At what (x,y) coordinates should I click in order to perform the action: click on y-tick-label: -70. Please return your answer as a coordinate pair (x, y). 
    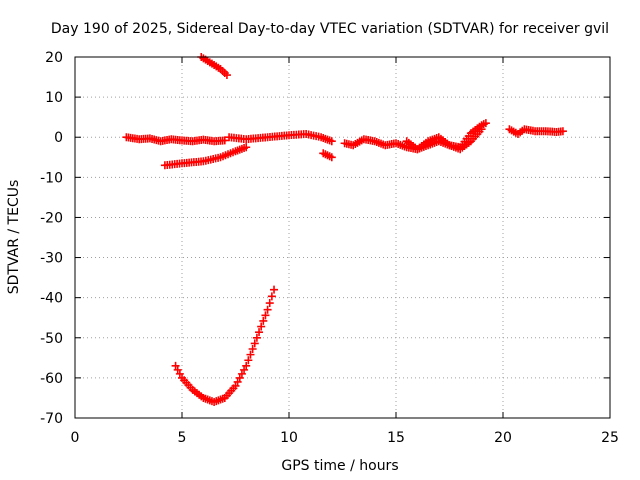
    Looking at the image, I should click on (51, 419).